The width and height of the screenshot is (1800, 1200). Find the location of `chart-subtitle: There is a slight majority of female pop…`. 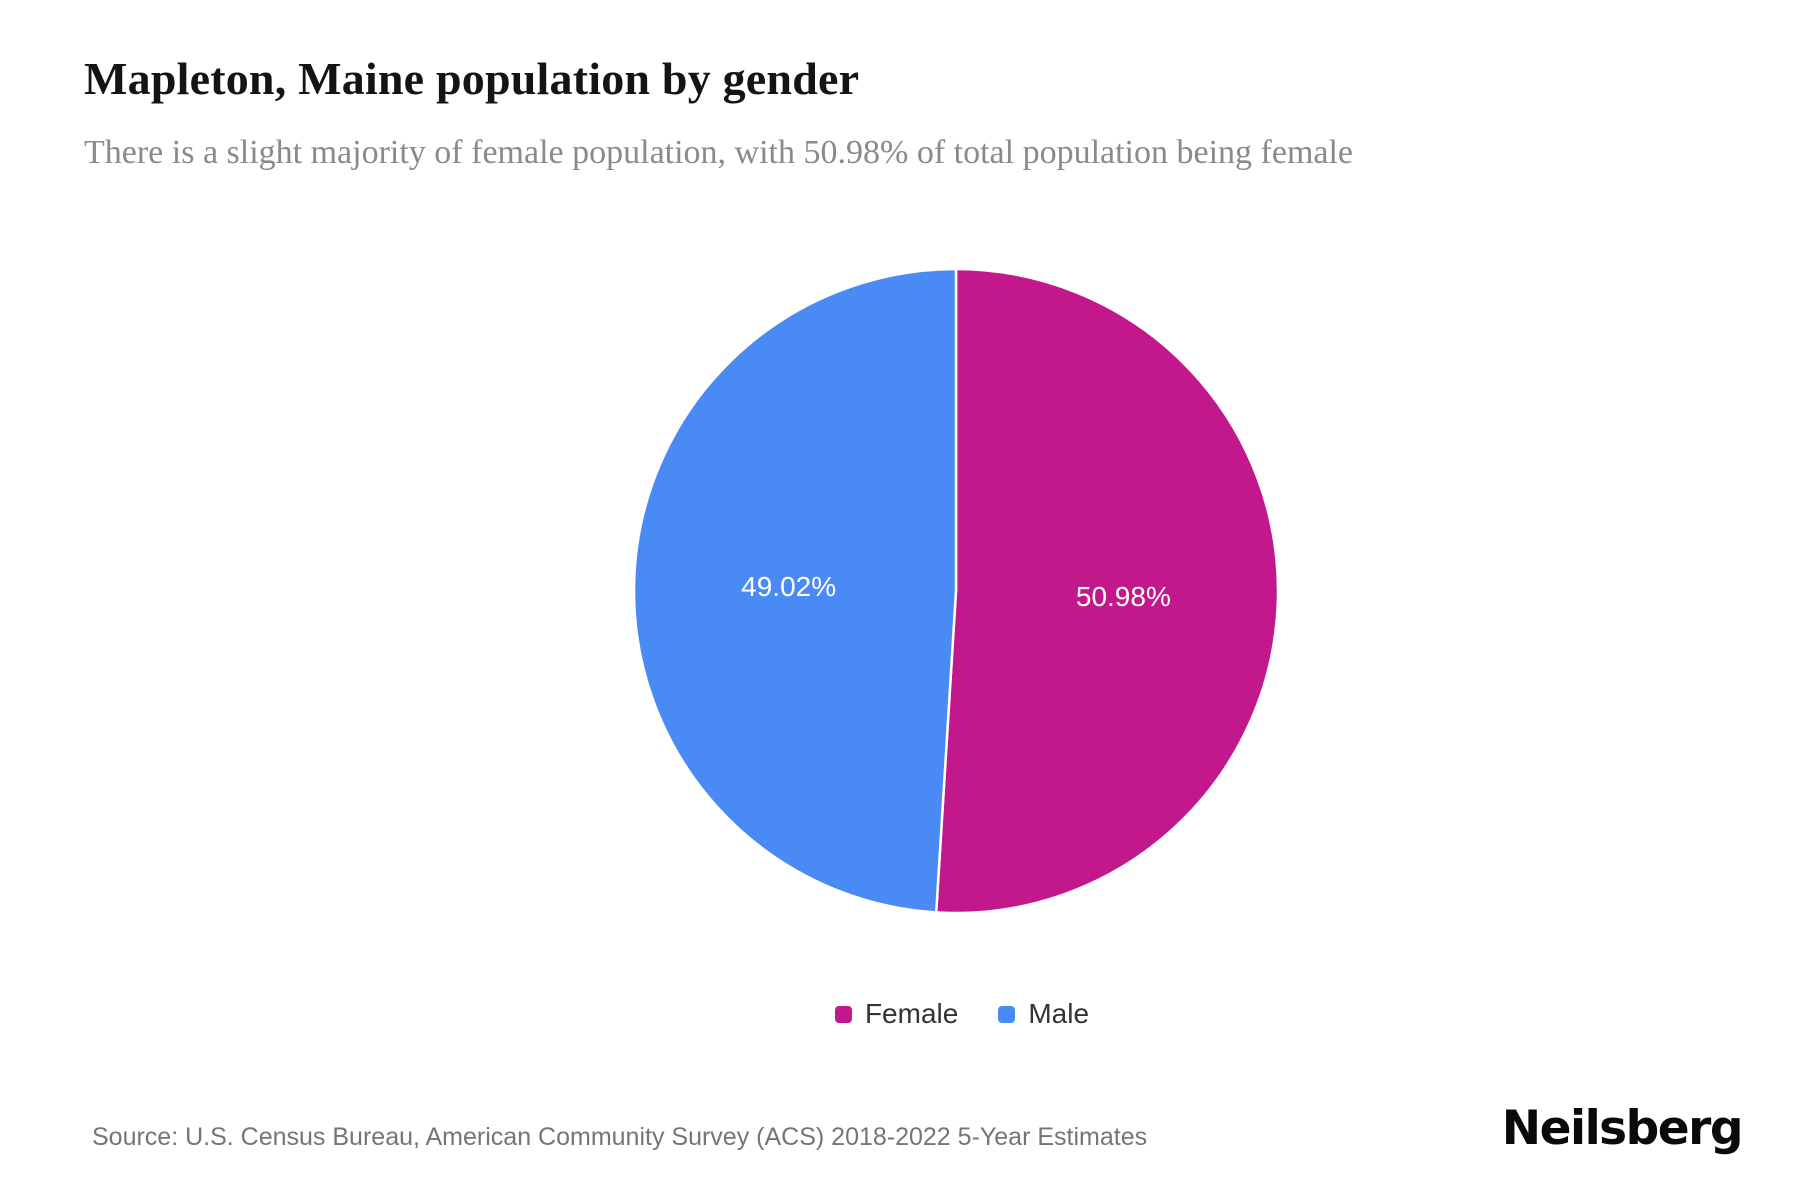

chart-subtitle: There is a slight majority of female pop… is located at coordinates (719, 152).